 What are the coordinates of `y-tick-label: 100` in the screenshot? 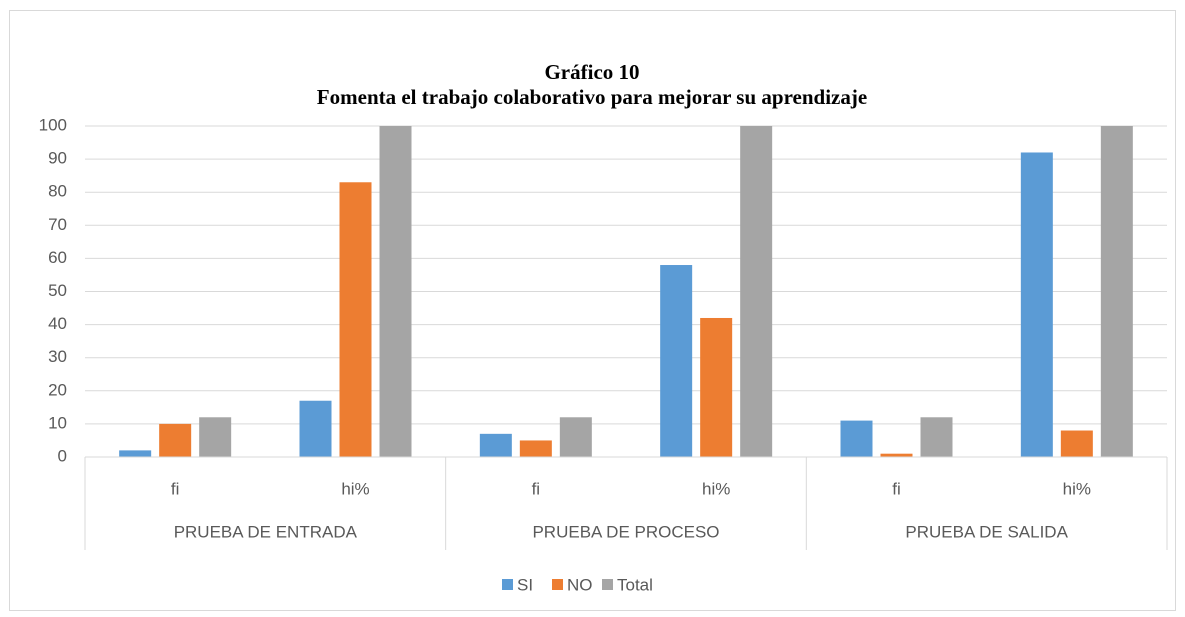 It's located at (53, 124).